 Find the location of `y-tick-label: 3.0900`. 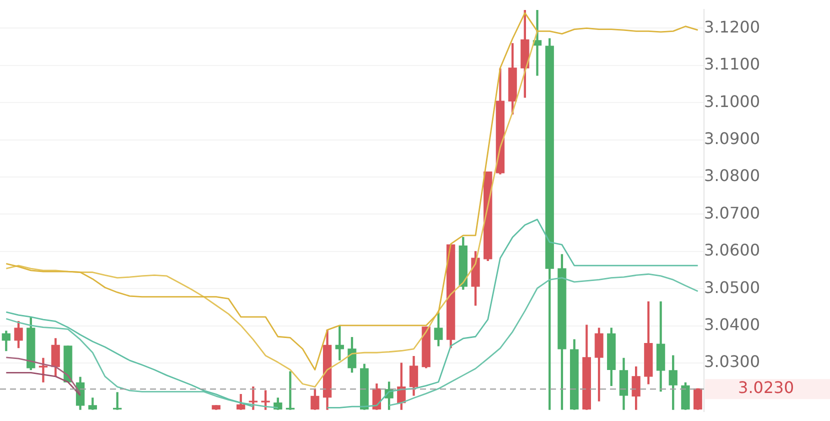

y-tick-label: 3.0900 is located at coordinates (732, 138).